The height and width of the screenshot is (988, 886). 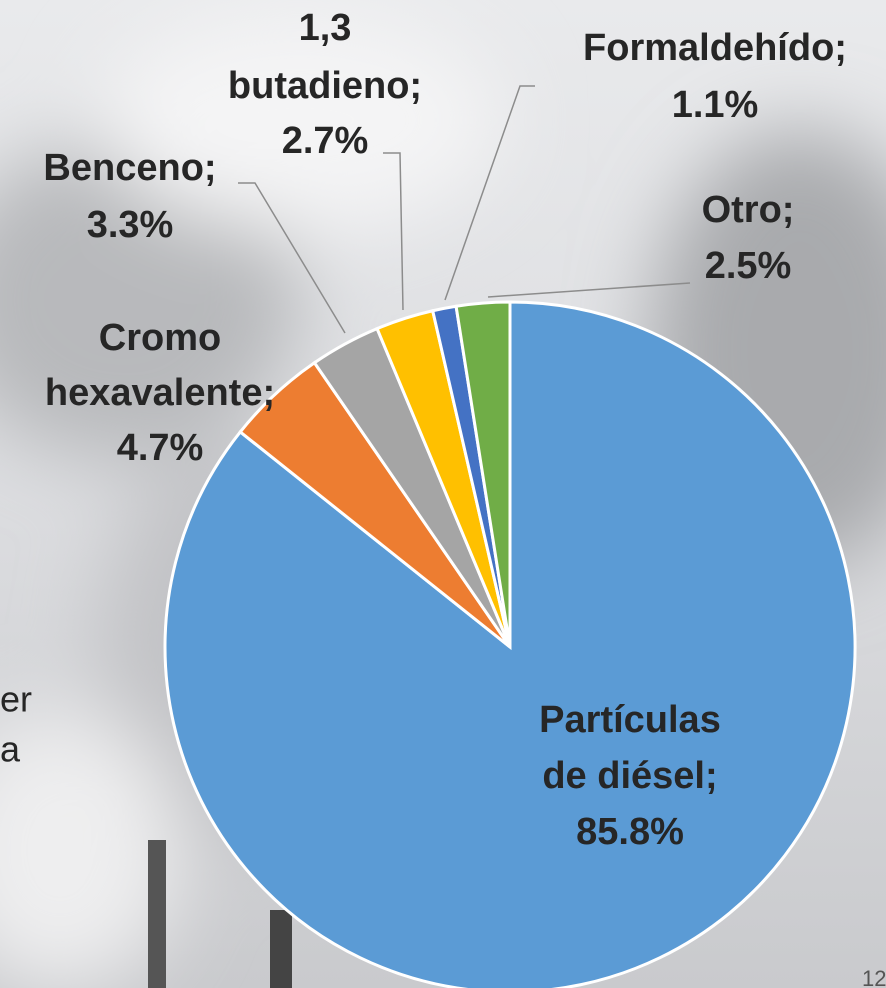 I want to click on page-number: 12, so click(x=874, y=977).